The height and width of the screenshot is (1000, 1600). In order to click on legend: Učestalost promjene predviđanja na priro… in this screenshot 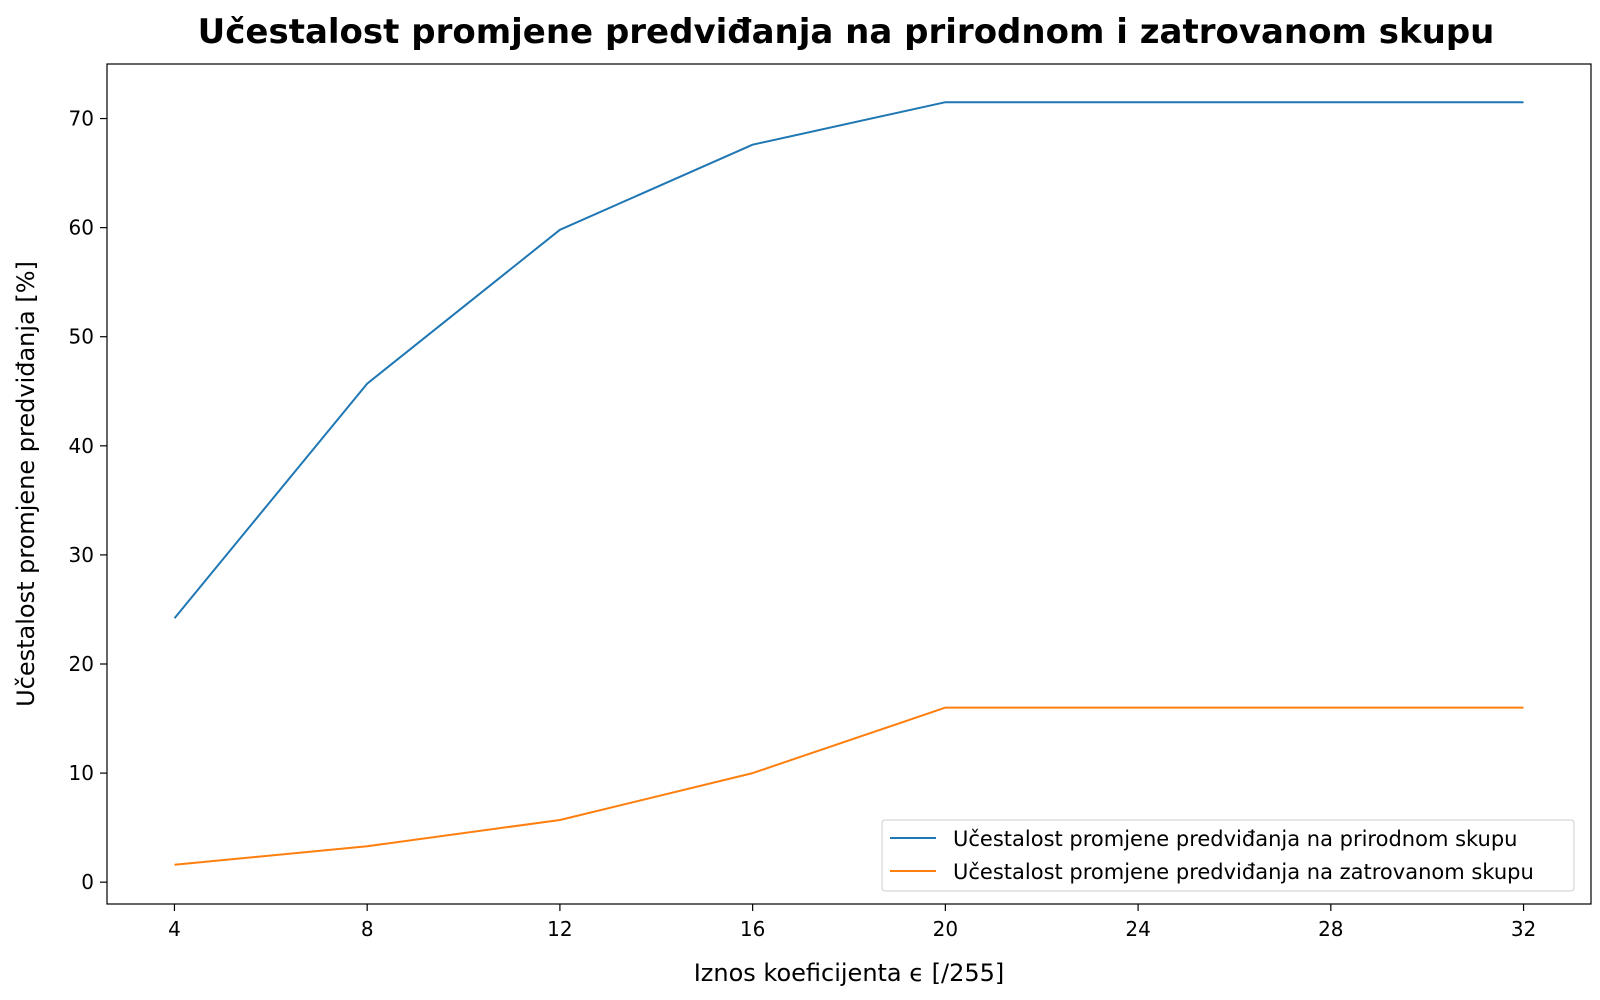, I will do `click(1228, 855)`.